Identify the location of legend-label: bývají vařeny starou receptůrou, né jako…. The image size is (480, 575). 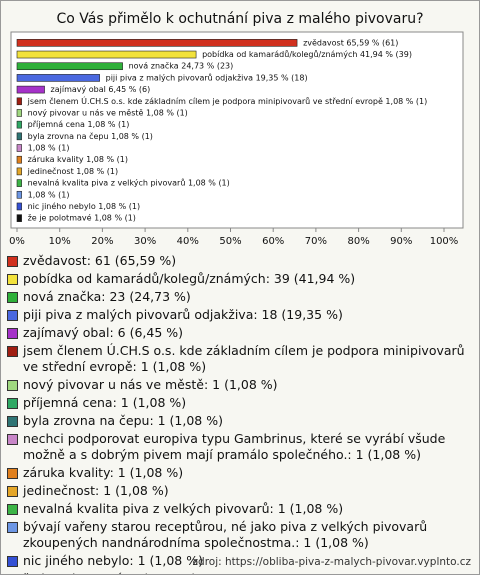
(225, 534).